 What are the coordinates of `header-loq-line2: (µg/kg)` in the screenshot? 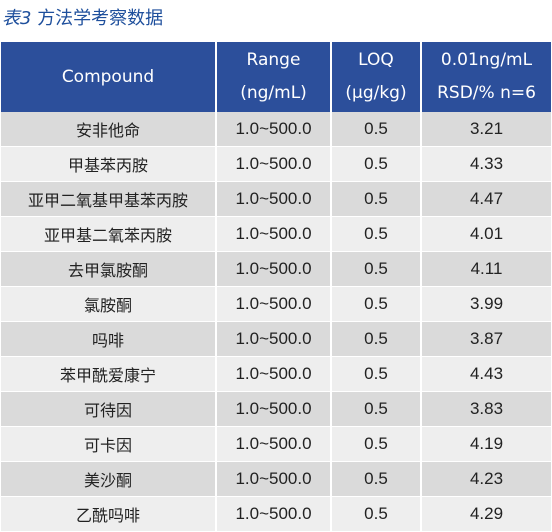 It's located at (376, 93).